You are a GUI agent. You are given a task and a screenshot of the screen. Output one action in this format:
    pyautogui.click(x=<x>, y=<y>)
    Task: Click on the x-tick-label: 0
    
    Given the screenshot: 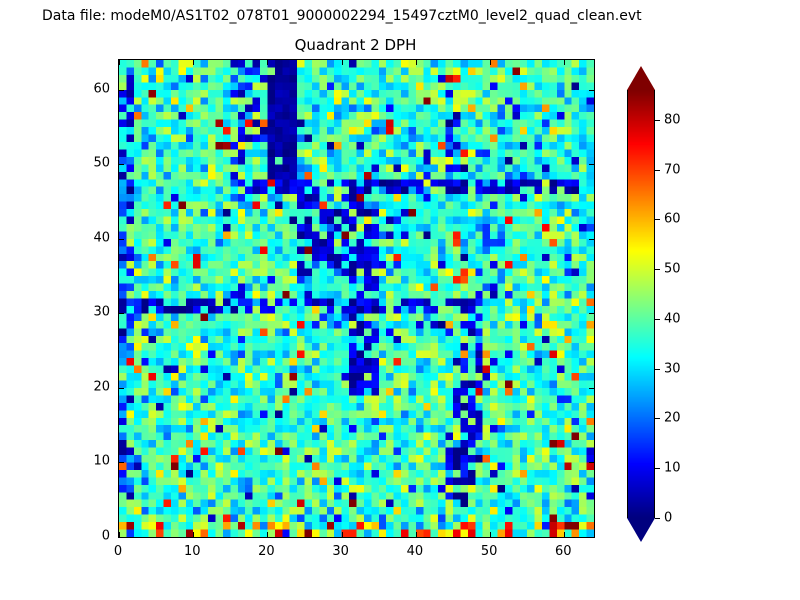 What is the action you would take?
    pyautogui.click(x=118, y=551)
    